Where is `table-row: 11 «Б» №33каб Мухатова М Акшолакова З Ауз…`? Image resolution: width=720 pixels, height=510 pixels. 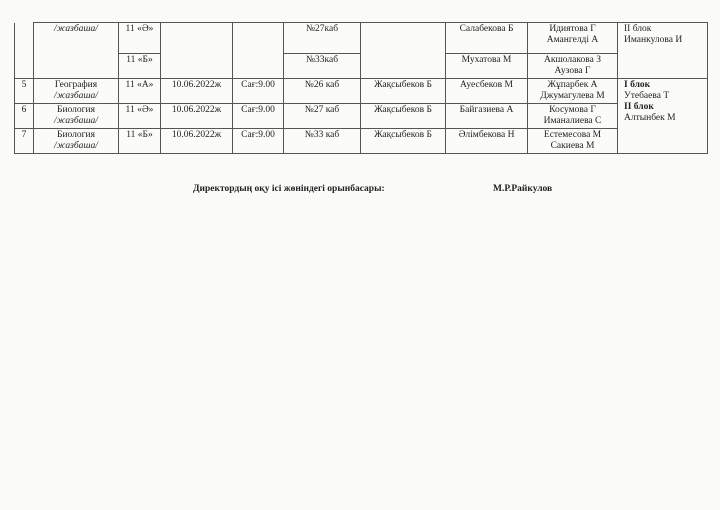
table-row: 11 «Б» №33каб Мухатова М Акшолакова З Ауз… is located at coordinates (361, 66).